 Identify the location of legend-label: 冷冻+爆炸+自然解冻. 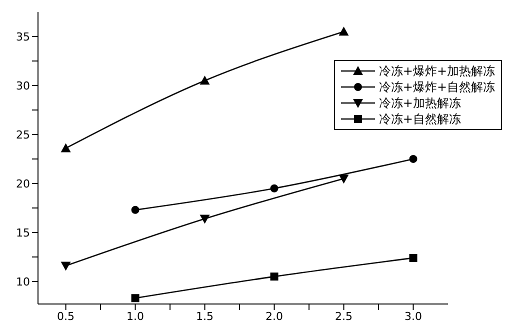
(436, 87).